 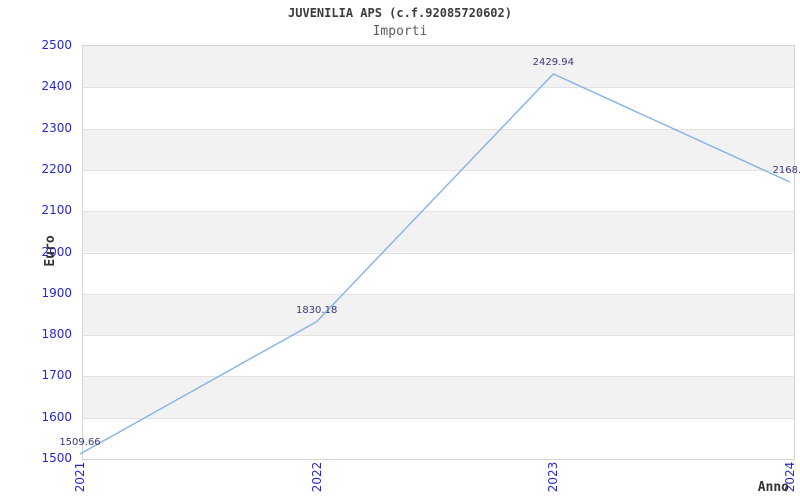 I want to click on y-tick-label: 1800, so click(x=56, y=334).